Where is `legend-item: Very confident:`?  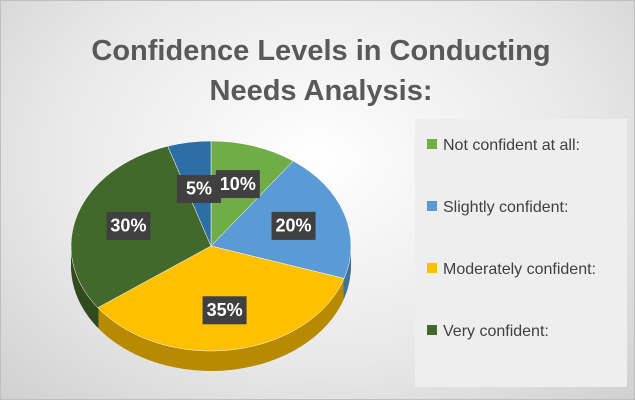 legend-item: Very confident: is located at coordinates (525, 332).